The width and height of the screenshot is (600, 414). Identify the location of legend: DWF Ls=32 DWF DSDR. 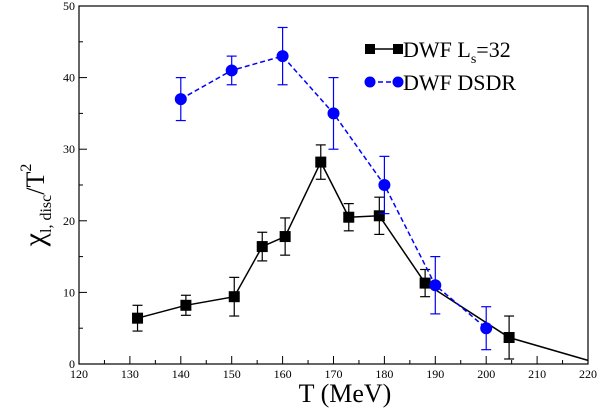
(440, 66).